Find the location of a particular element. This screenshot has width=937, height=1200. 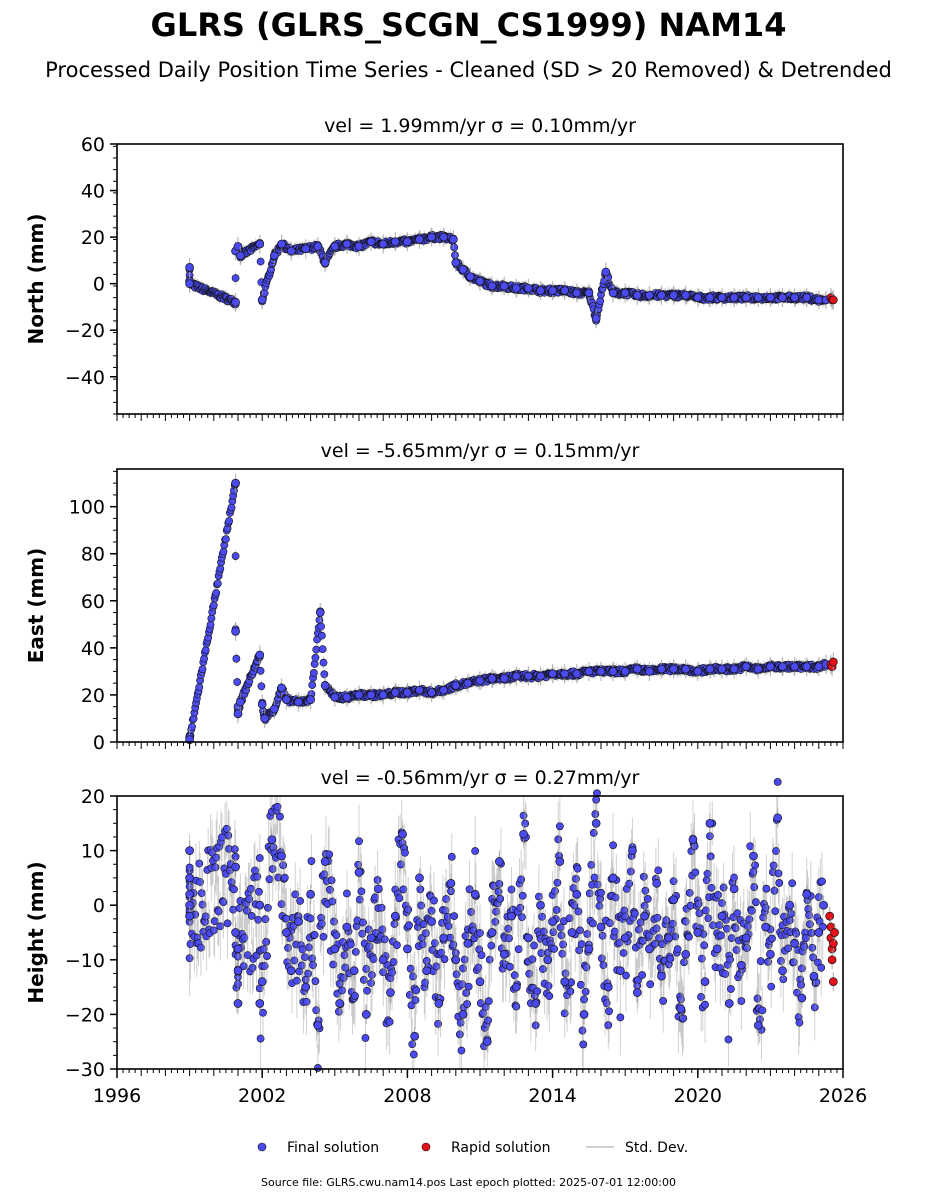

panel-title: vel = -0.56mm/yr σ = 0.27mm/yr is located at coordinates (480, 778).